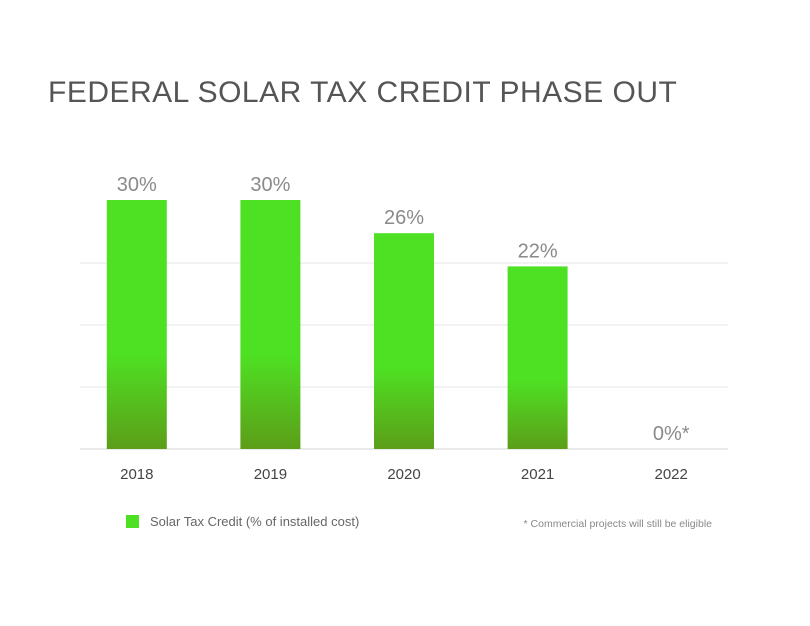  Describe the element at coordinates (537, 357) in the screenshot. I see `bar-2021` at that location.